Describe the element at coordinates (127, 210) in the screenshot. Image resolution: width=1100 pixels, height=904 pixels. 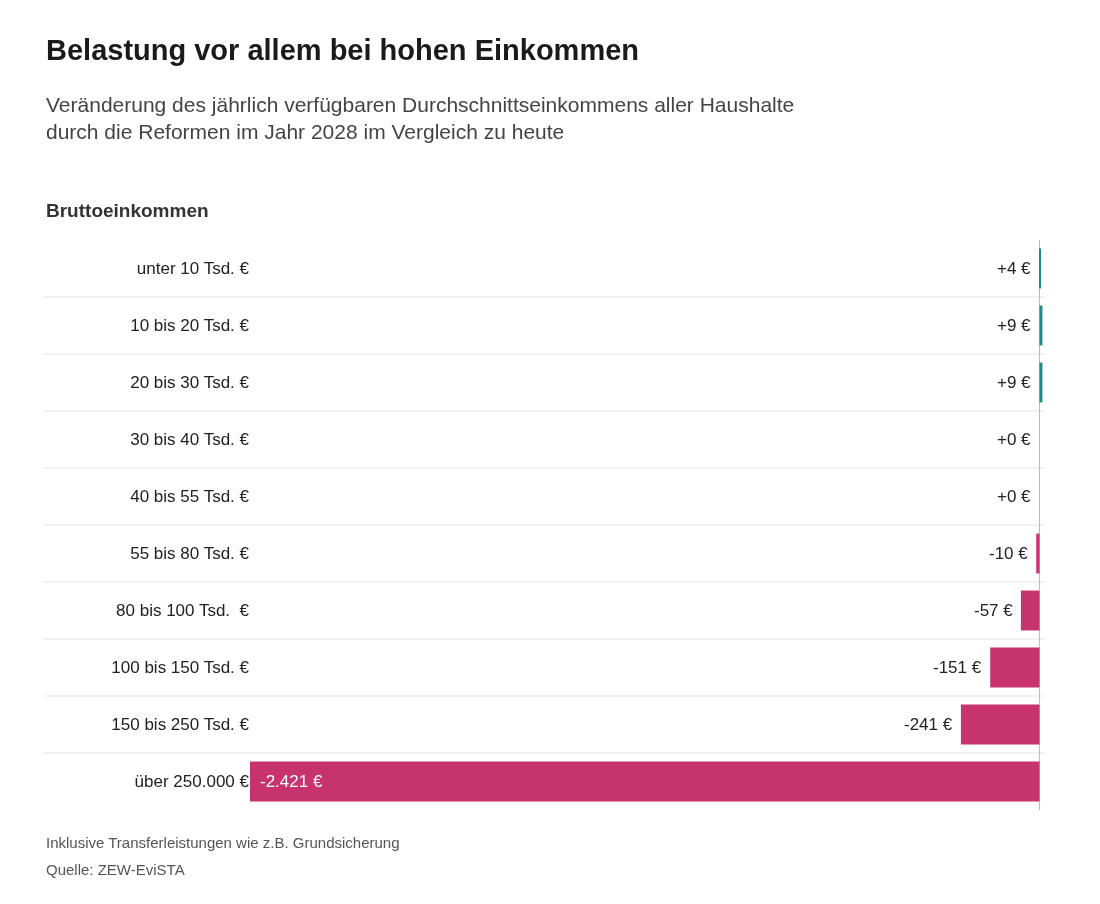
I see `y-axis-title: Bruttoeinkommen` at that location.